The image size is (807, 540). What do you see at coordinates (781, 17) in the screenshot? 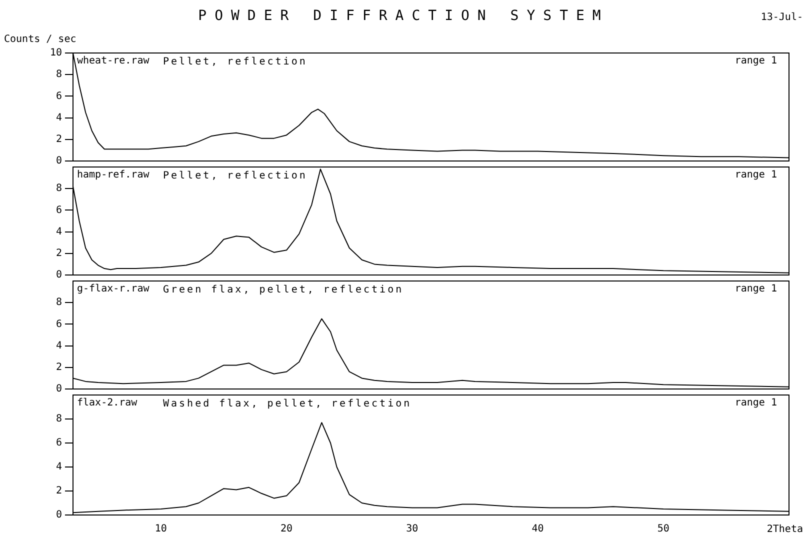
I see `text: 13-Jul-` at bounding box center [781, 17].